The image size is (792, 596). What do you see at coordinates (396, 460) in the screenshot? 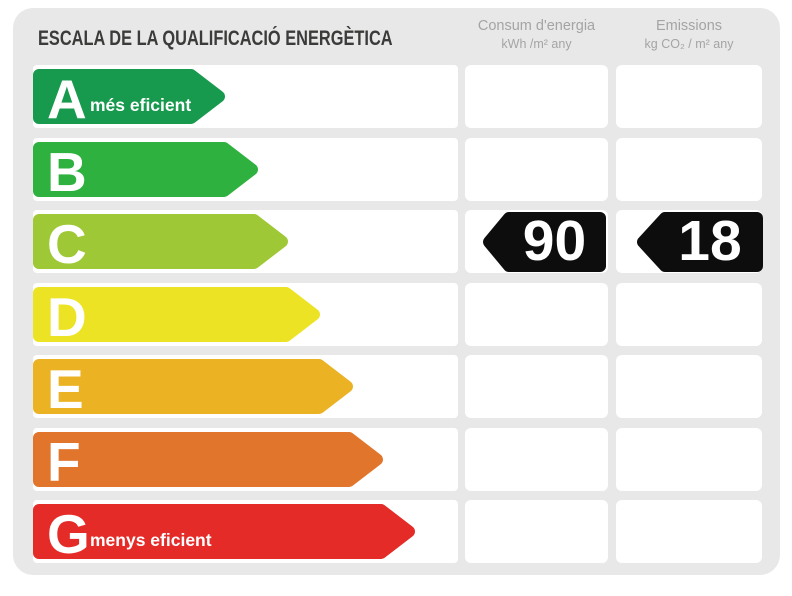
I see `scale-row-f: F` at bounding box center [396, 460].